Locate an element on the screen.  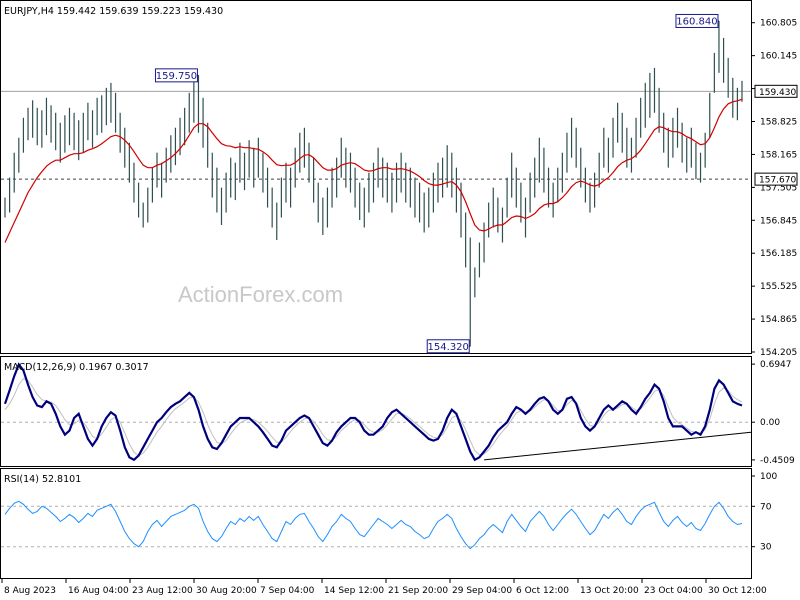
x-tick-label: 29 Sep 04:00 is located at coordinates (482, 591).